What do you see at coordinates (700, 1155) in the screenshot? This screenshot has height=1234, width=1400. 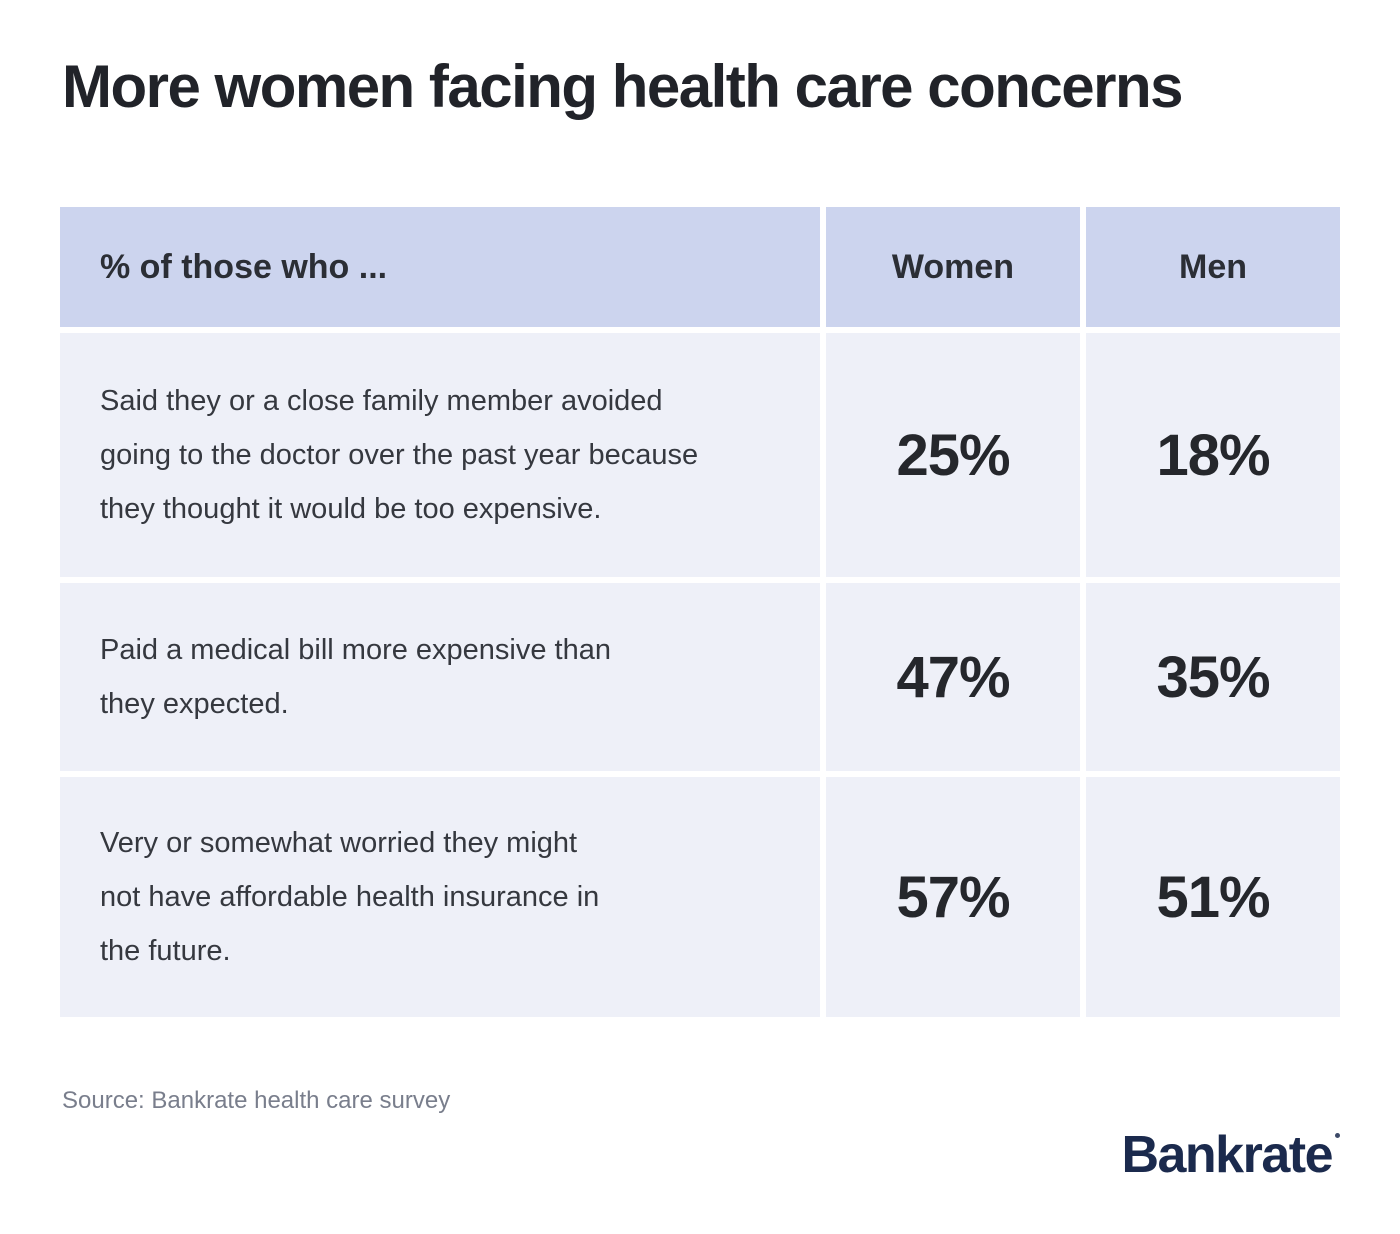 I see `logo-row: Bankrate` at bounding box center [700, 1155].